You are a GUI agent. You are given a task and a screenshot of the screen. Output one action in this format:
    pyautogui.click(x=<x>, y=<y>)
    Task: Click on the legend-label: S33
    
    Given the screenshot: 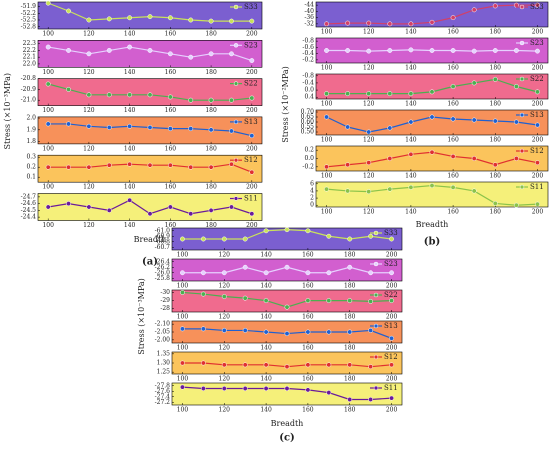 What is the action you would take?
    pyautogui.click(x=537, y=7)
    